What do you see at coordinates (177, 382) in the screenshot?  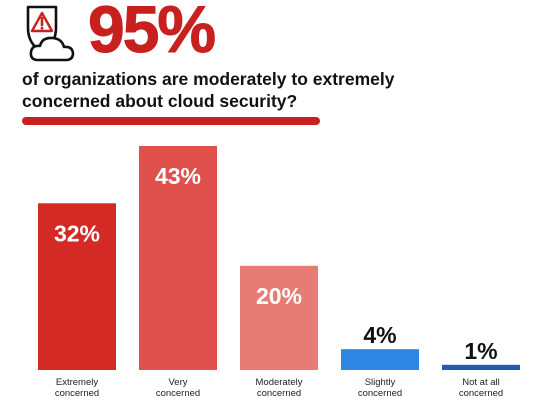 I see `category-tick-label: Very` at bounding box center [177, 382].